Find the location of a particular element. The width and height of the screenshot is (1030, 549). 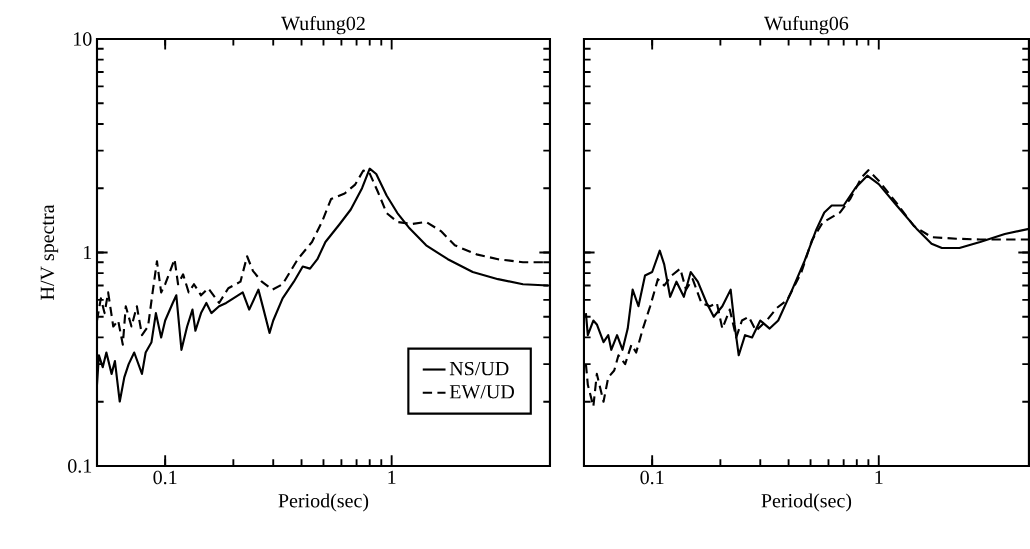

y-tick-label: 0.1 is located at coordinates (80, 466).